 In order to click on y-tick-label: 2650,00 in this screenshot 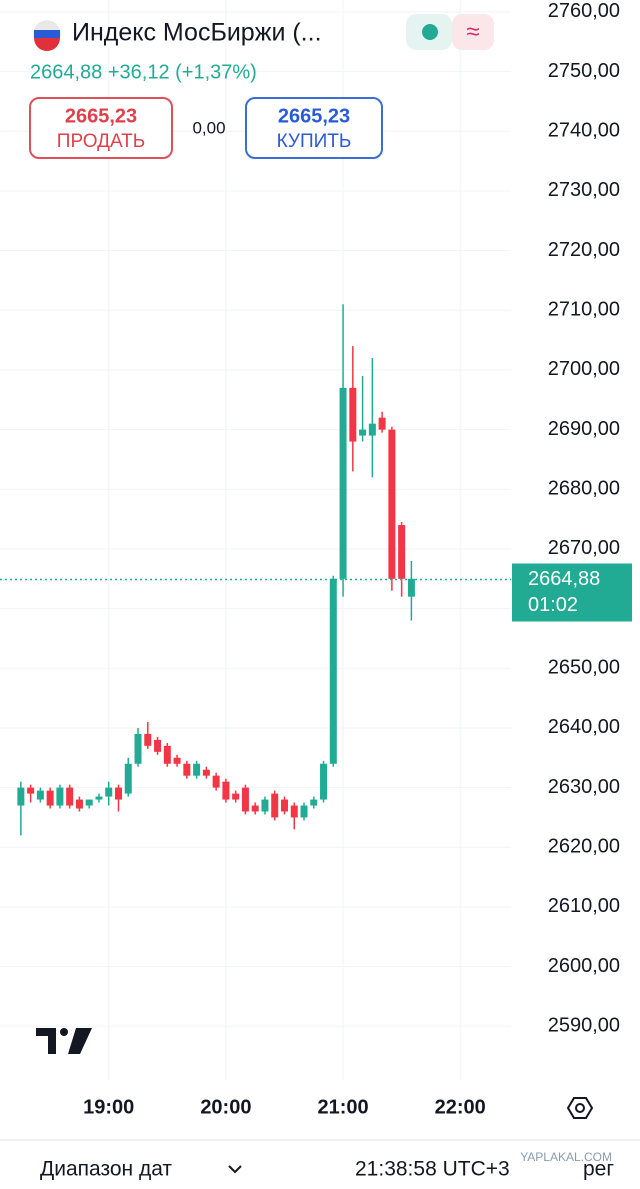, I will do `click(584, 668)`.